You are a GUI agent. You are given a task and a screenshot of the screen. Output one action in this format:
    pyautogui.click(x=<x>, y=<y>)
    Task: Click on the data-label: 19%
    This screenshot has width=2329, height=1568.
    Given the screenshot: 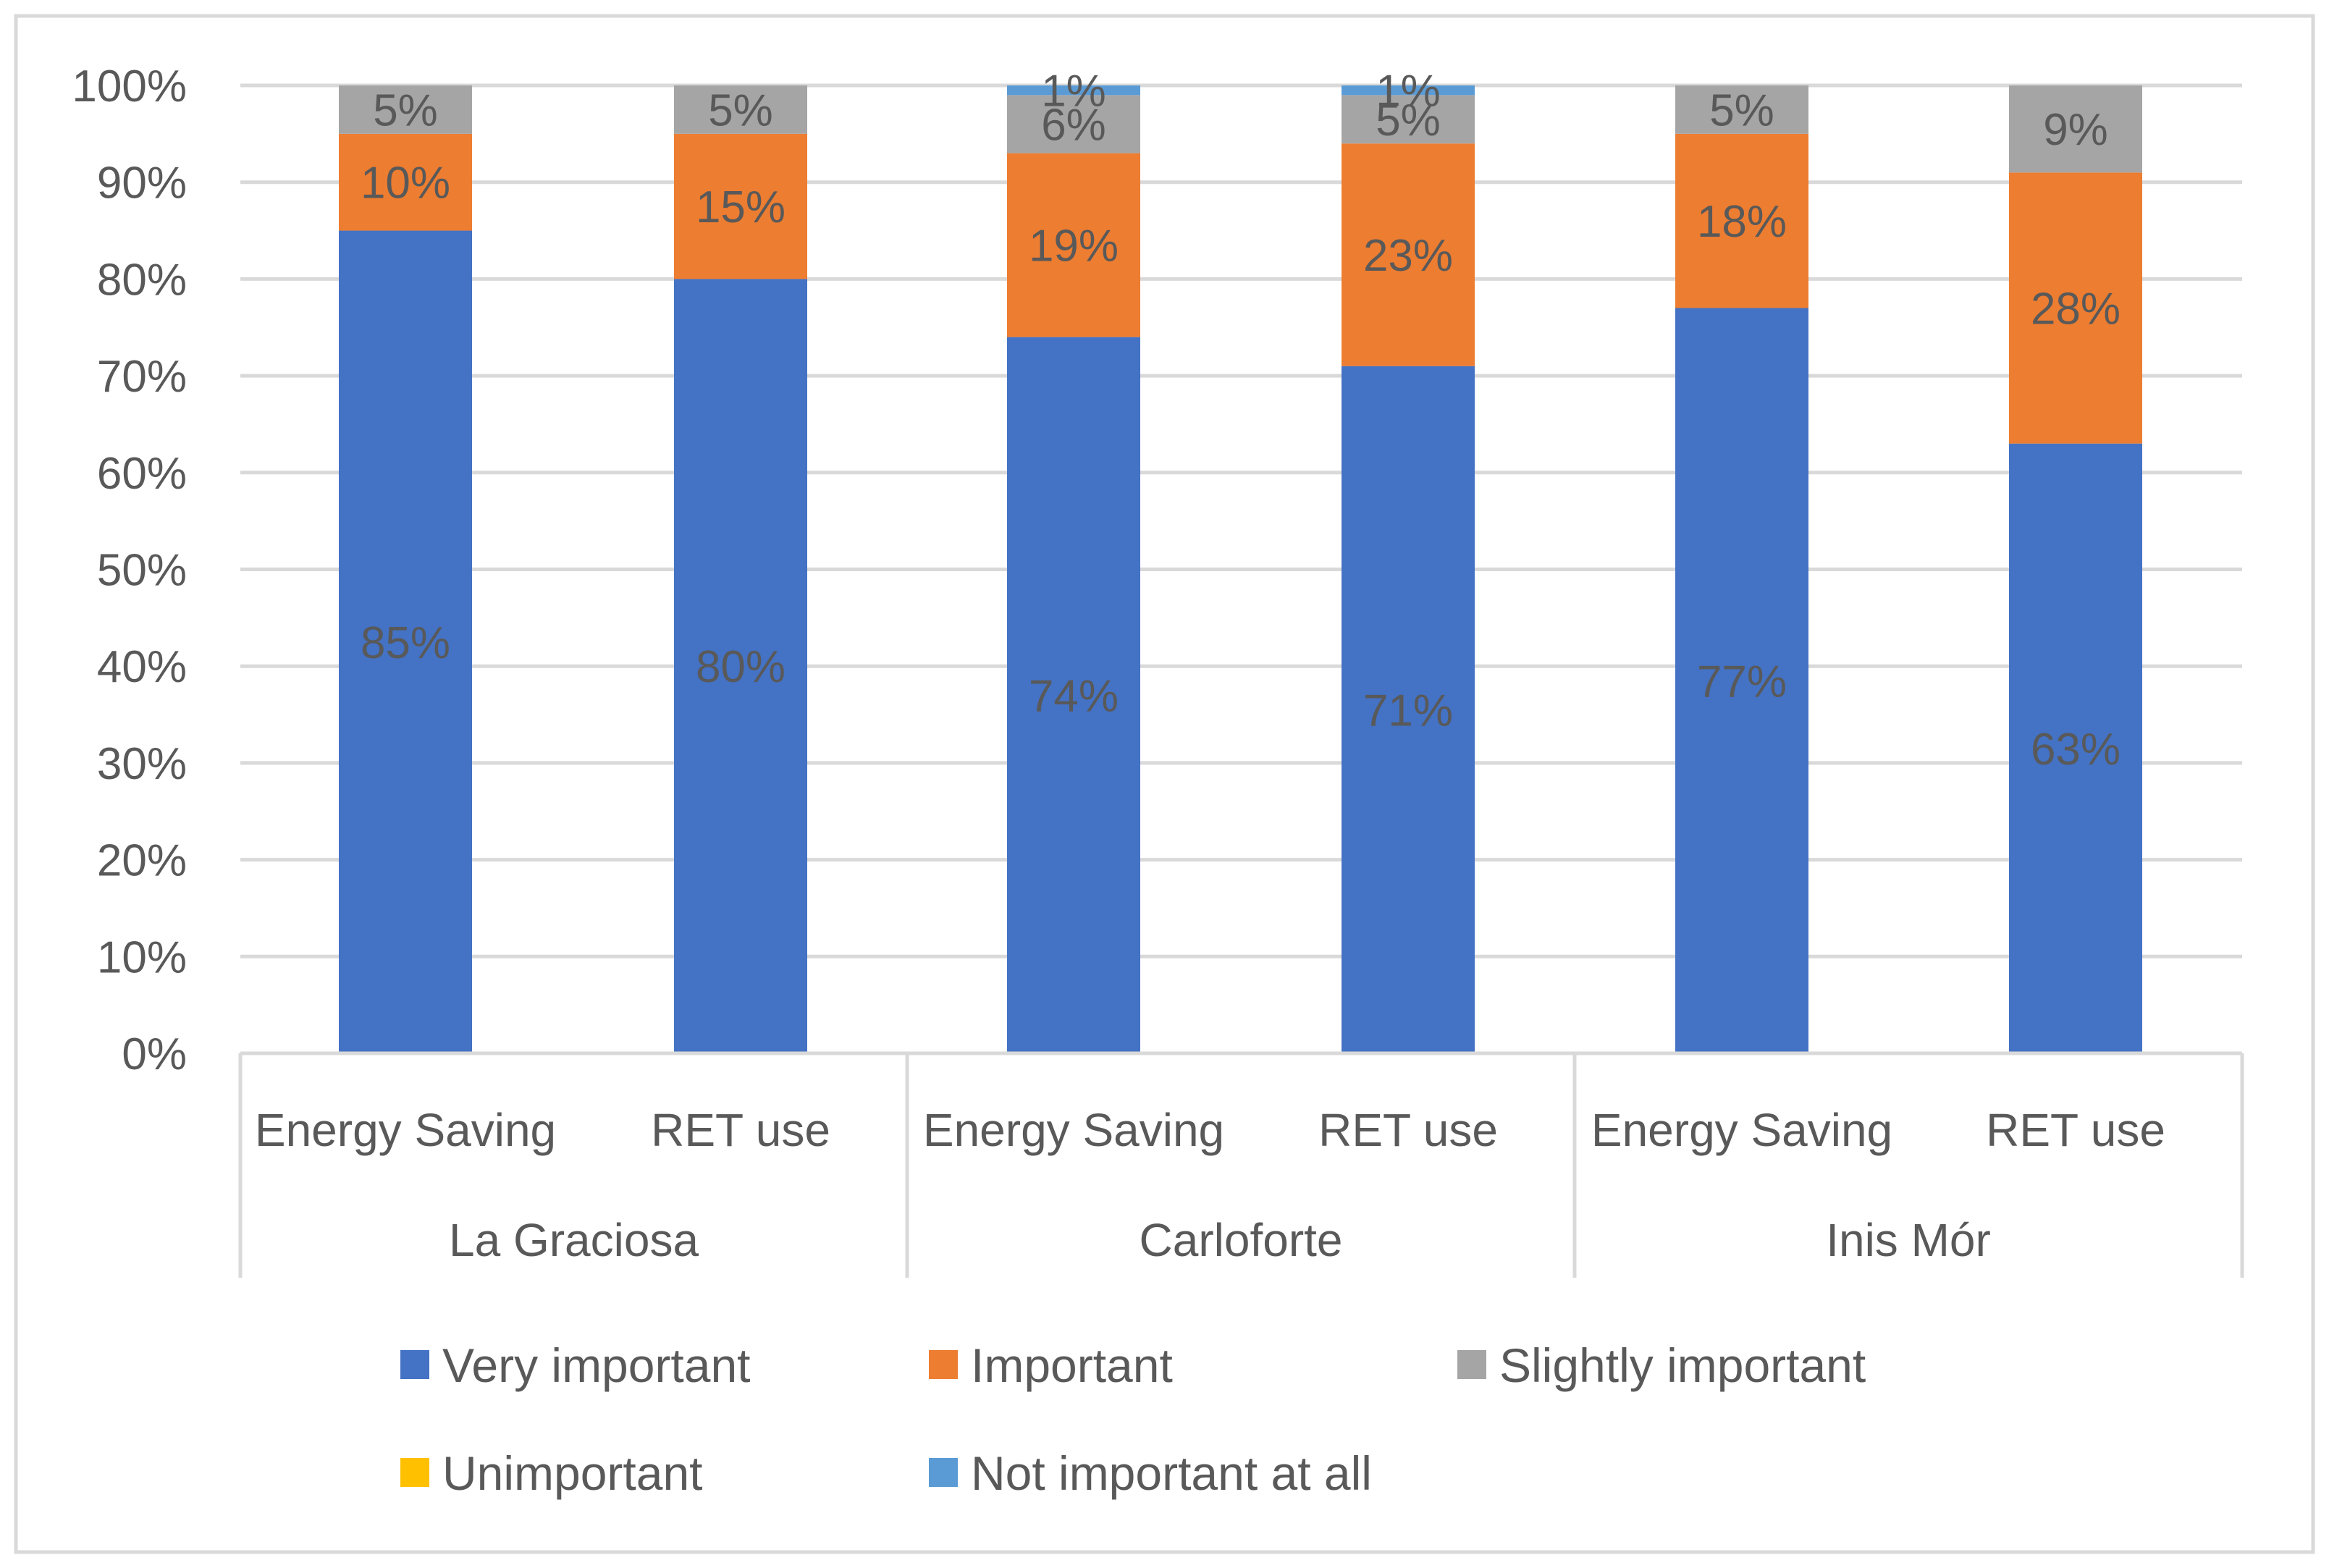 What is the action you would take?
    pyautogui.click(x=1074, y=247)
    